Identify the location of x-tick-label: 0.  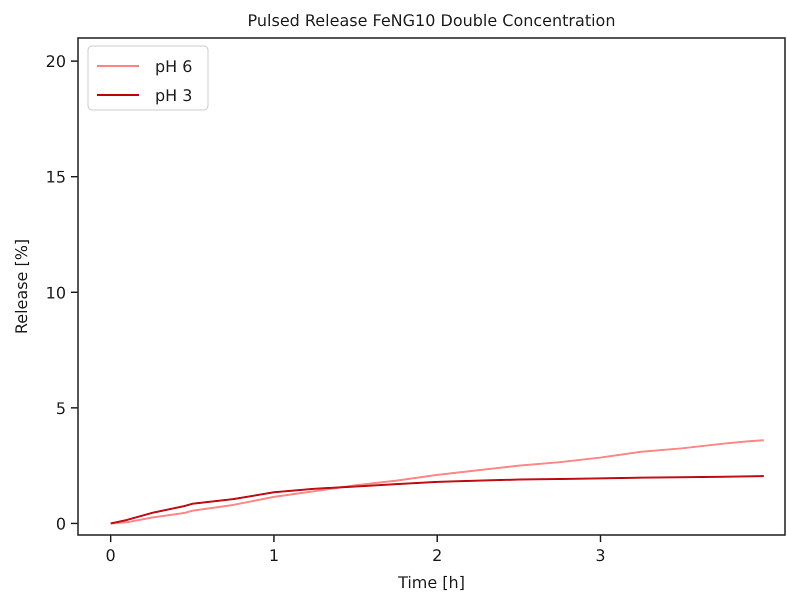
(111, 555).